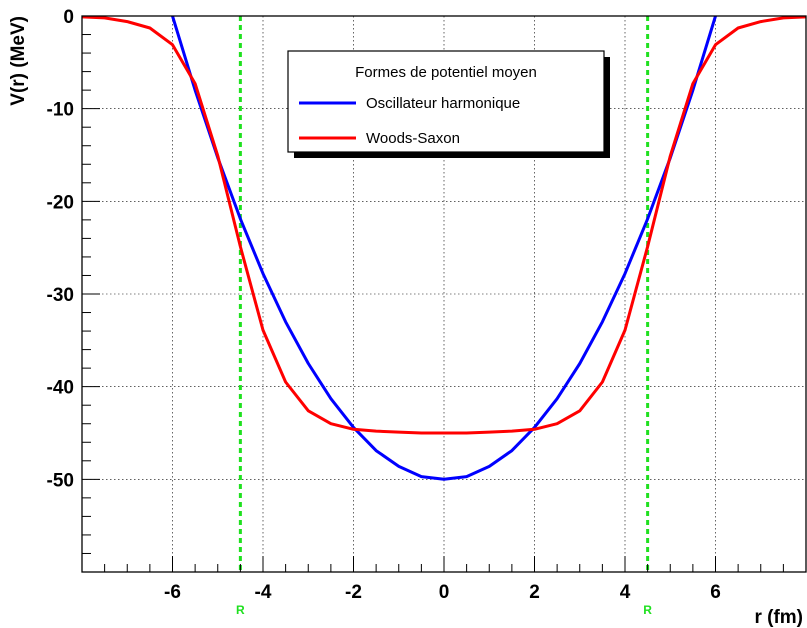  I want to click on y-tick-label: -10, so click(60, 110).